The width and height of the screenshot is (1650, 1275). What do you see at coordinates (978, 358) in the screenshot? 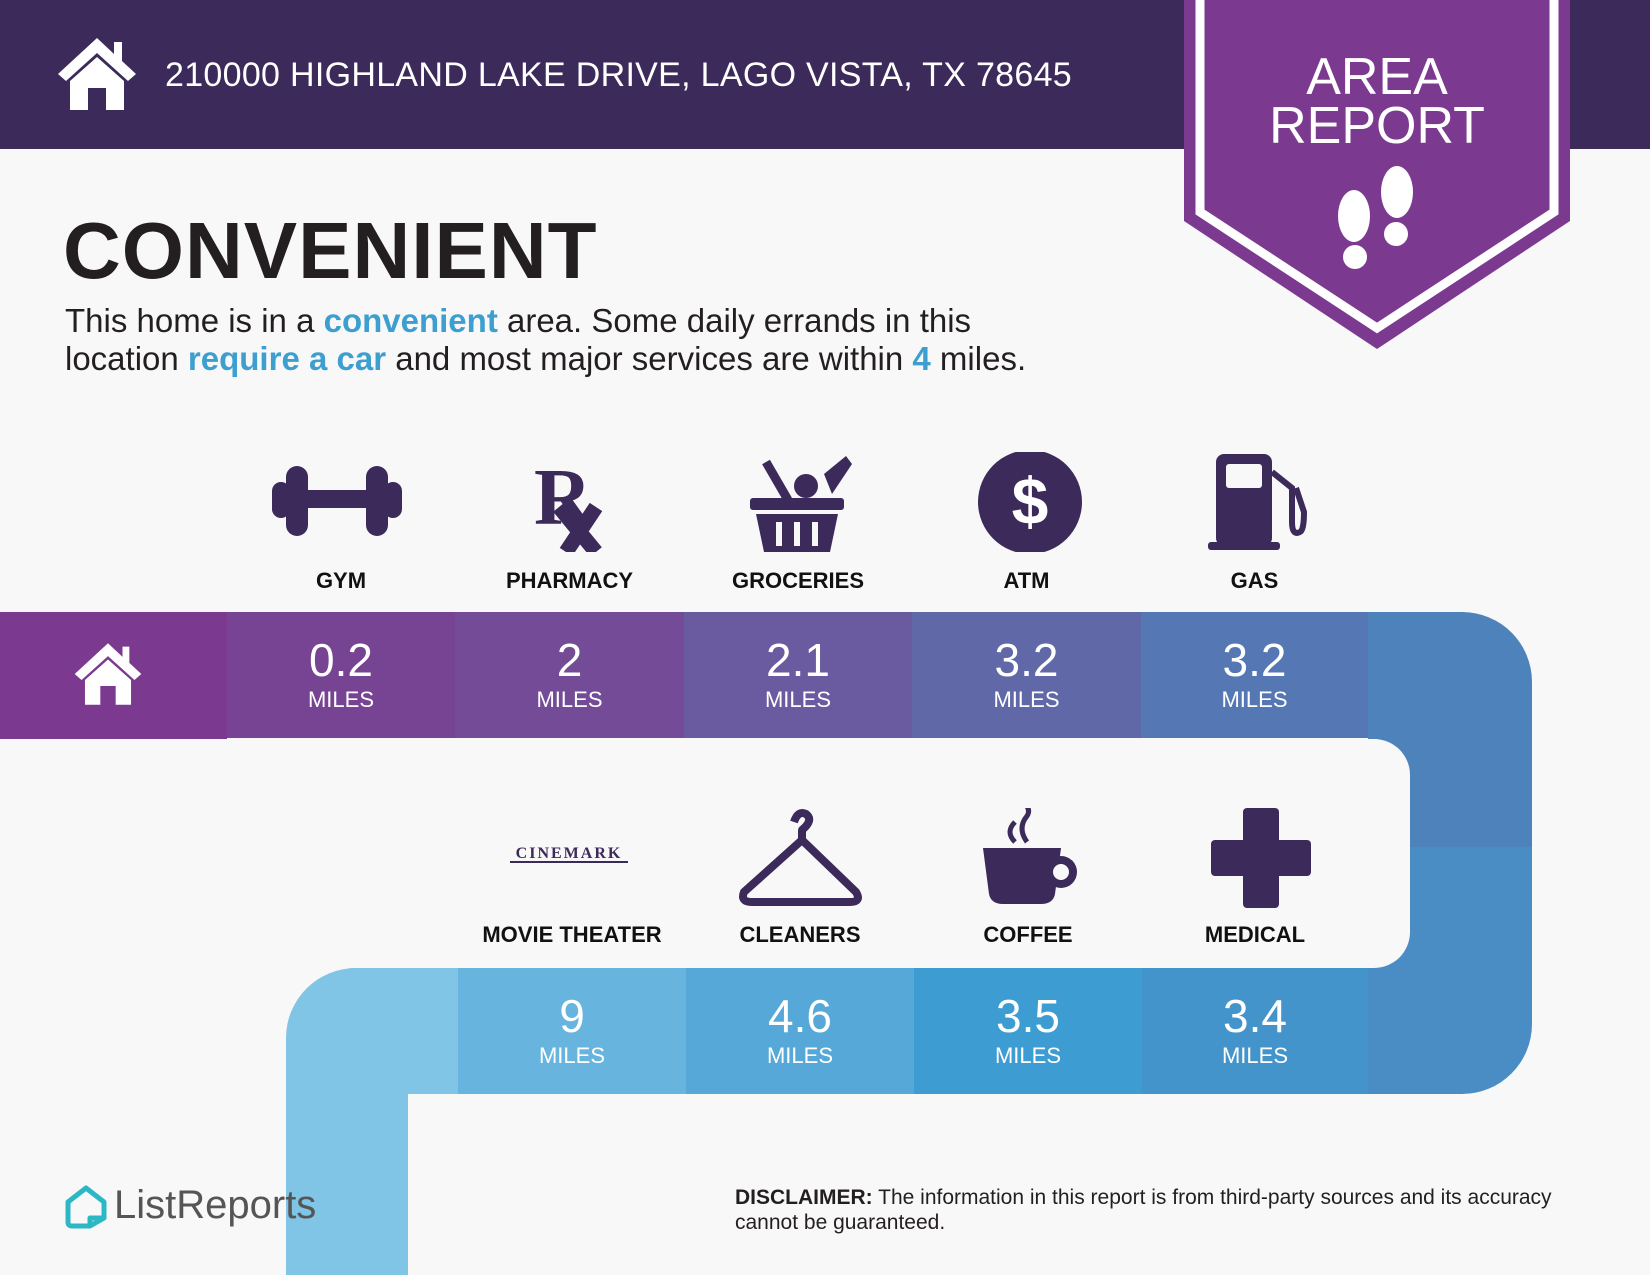
I see `desc-text: miles.` at bounding box center [978, 358].